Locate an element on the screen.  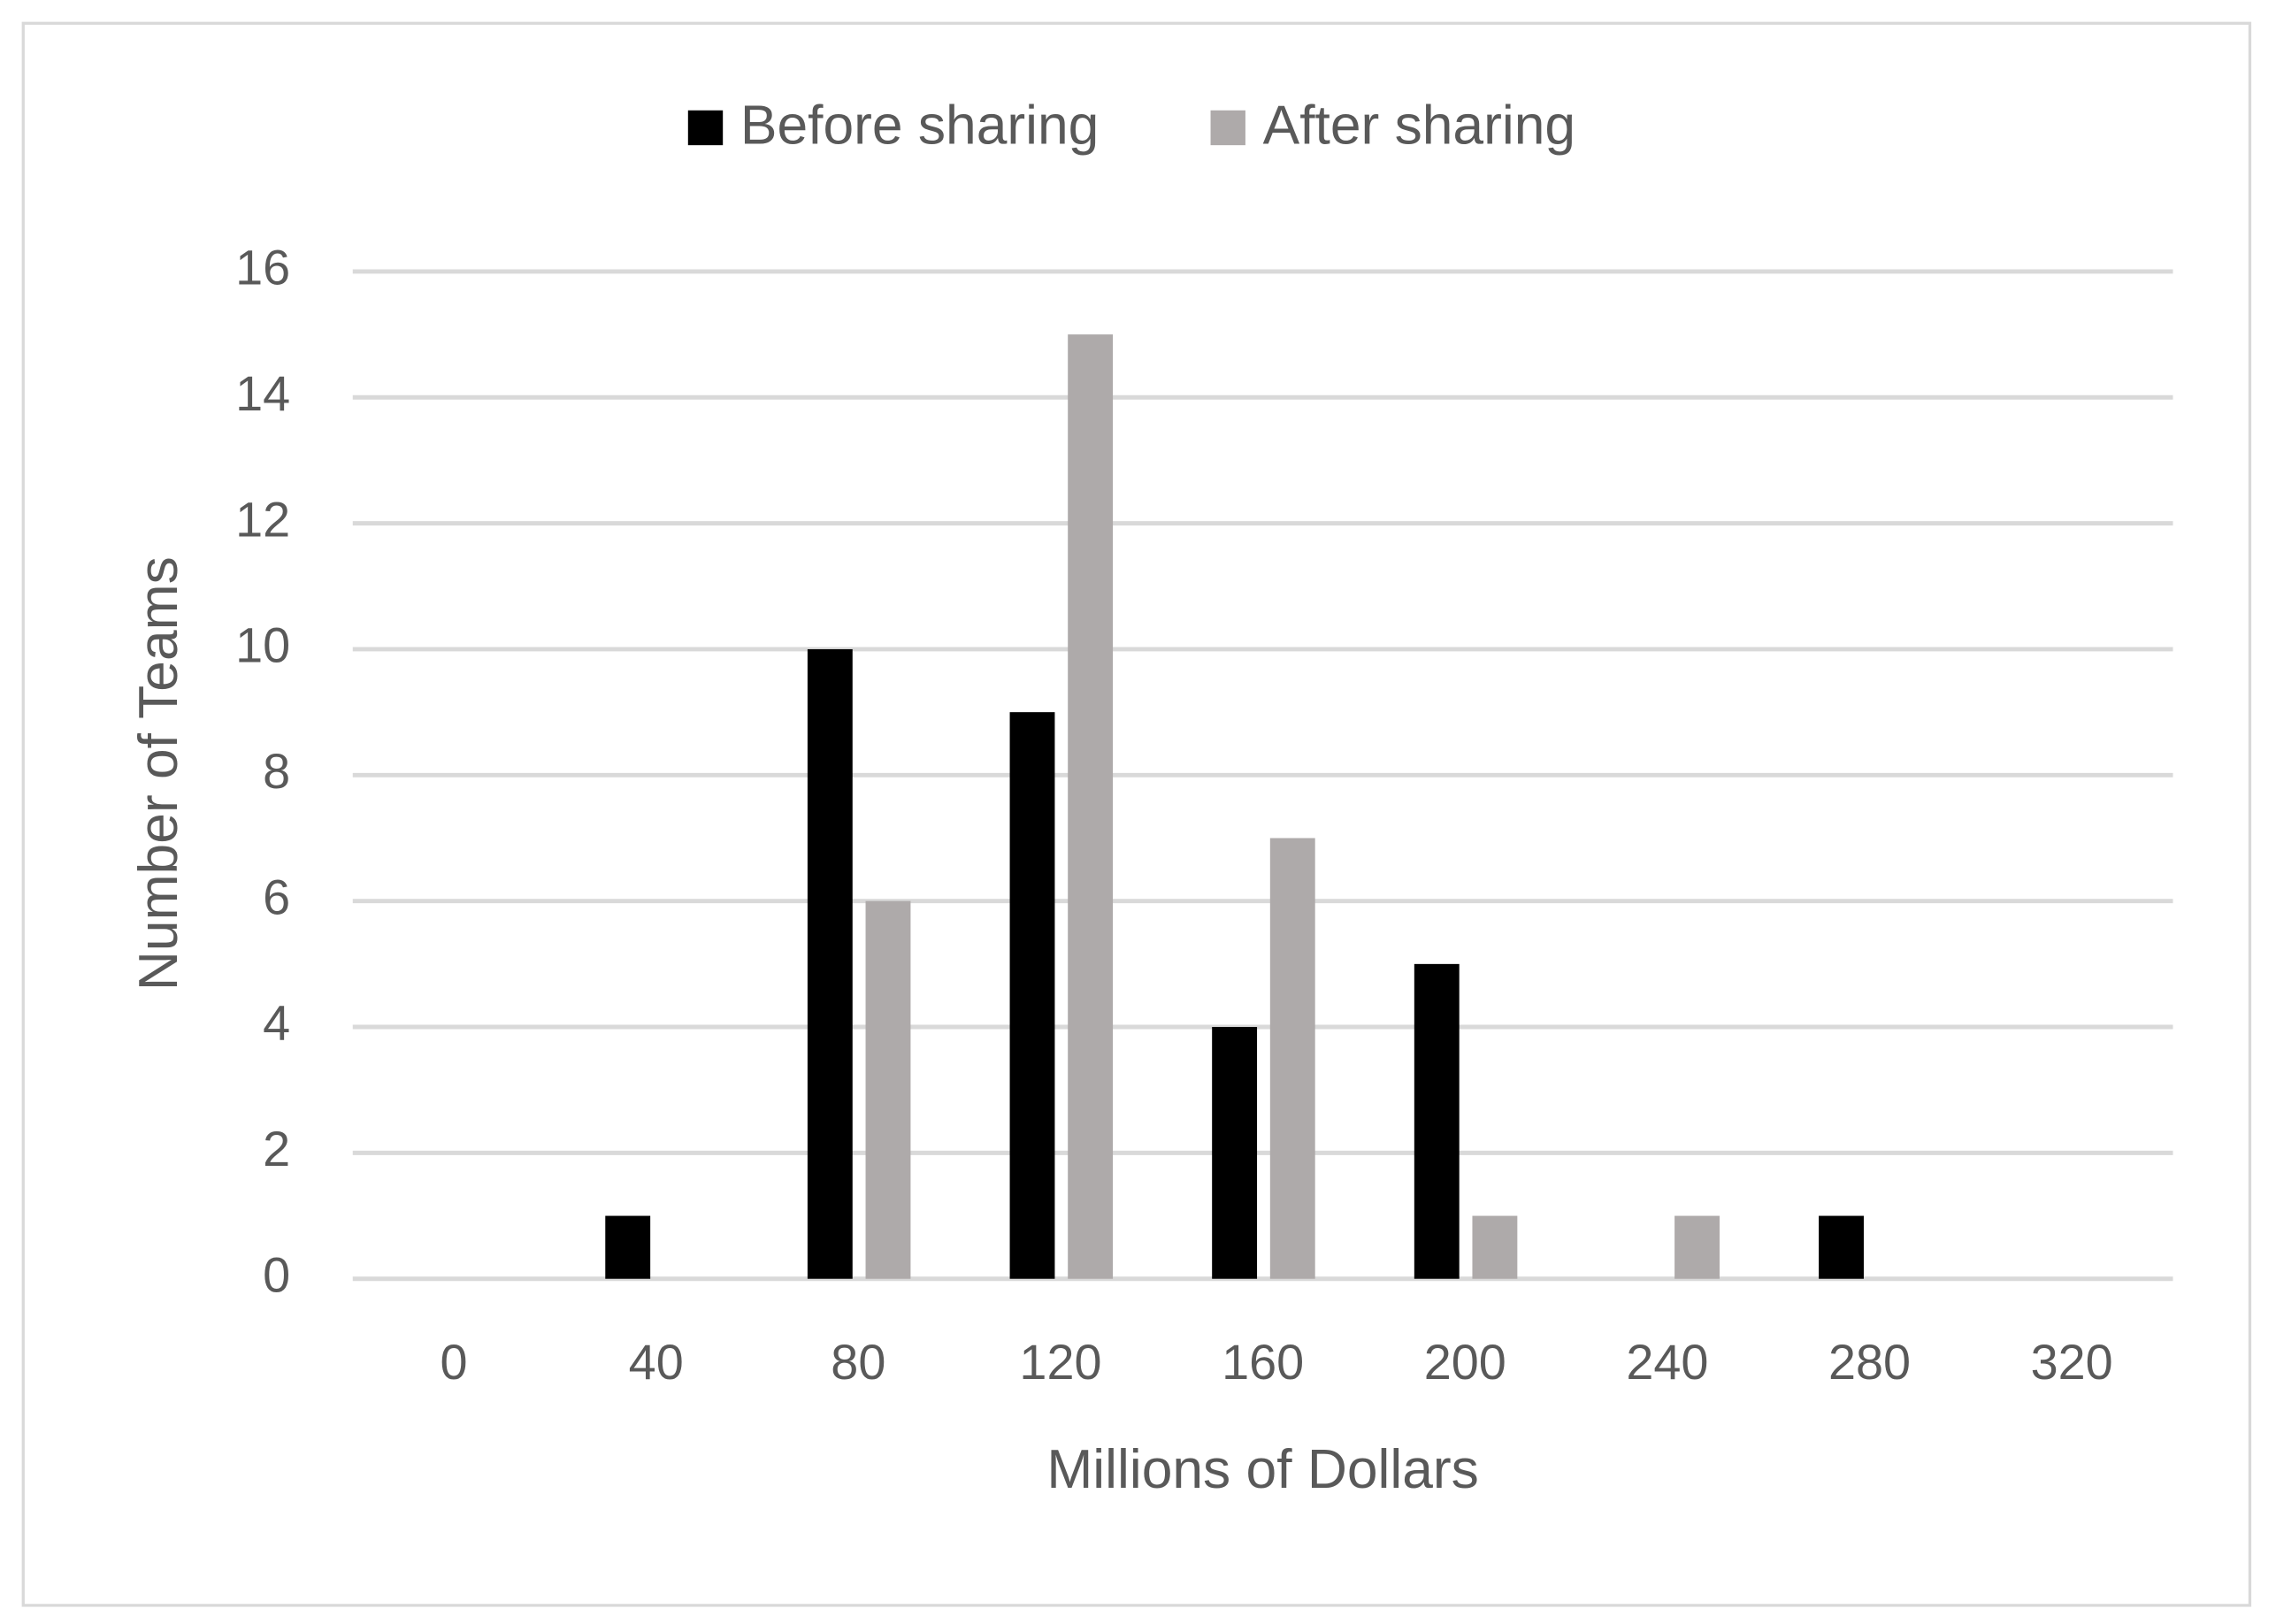
x-tick-label: 120 is located at coordinates (1060, 1362).